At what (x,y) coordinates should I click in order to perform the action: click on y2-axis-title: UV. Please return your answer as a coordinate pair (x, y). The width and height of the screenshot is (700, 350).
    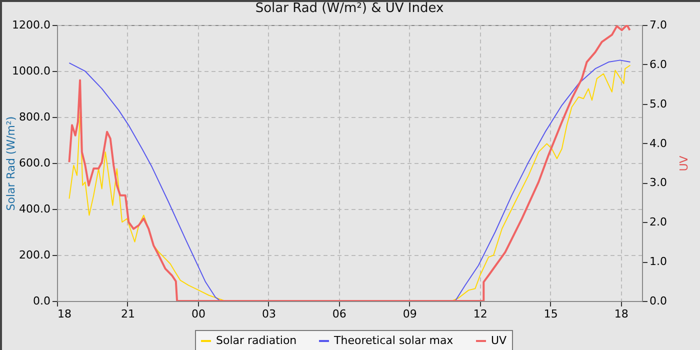
    Looking at the image, I should click on (684, 163).